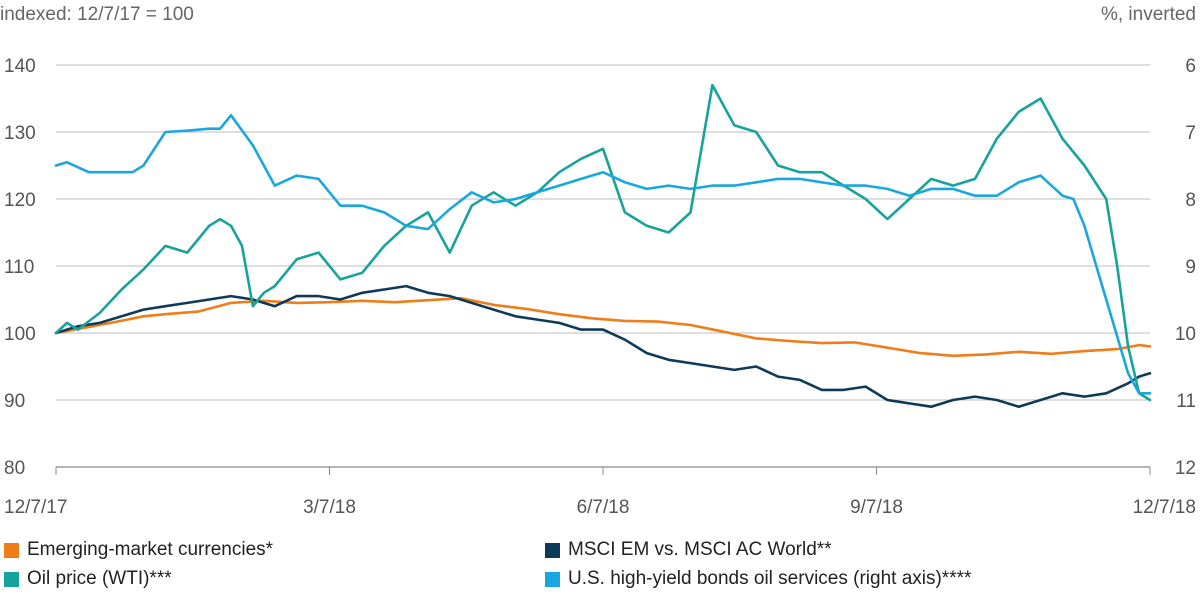  Describe the element at coordinates (1185, 468) in the screenshot. I see `right-tick-label: 12` at that location.